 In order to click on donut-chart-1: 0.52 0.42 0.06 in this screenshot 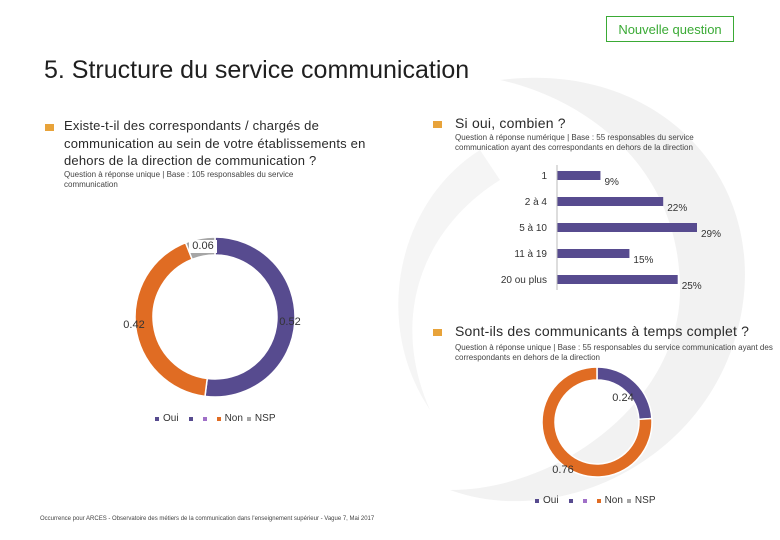, I will do `click(212, 317)`.